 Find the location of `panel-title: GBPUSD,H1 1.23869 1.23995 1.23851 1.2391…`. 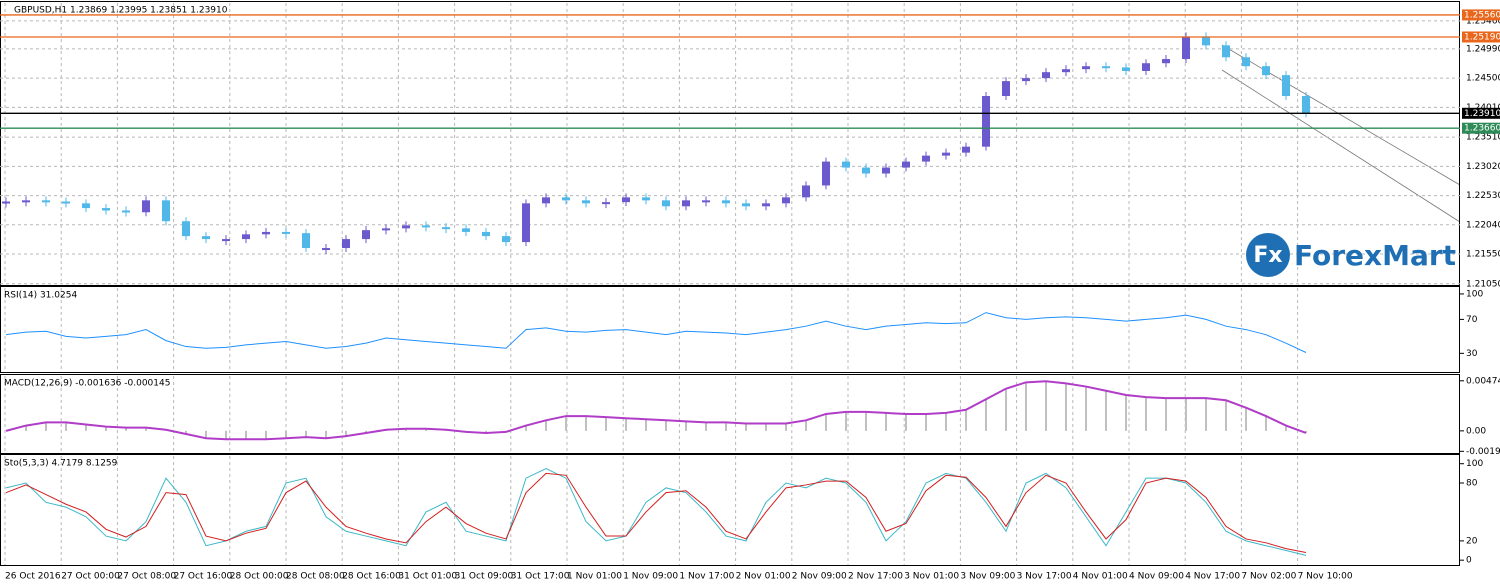

panel-title: GBPUSD,H1 1.23869 1.23995 1.23851 1.2391… is located at coordinates (121, 11).